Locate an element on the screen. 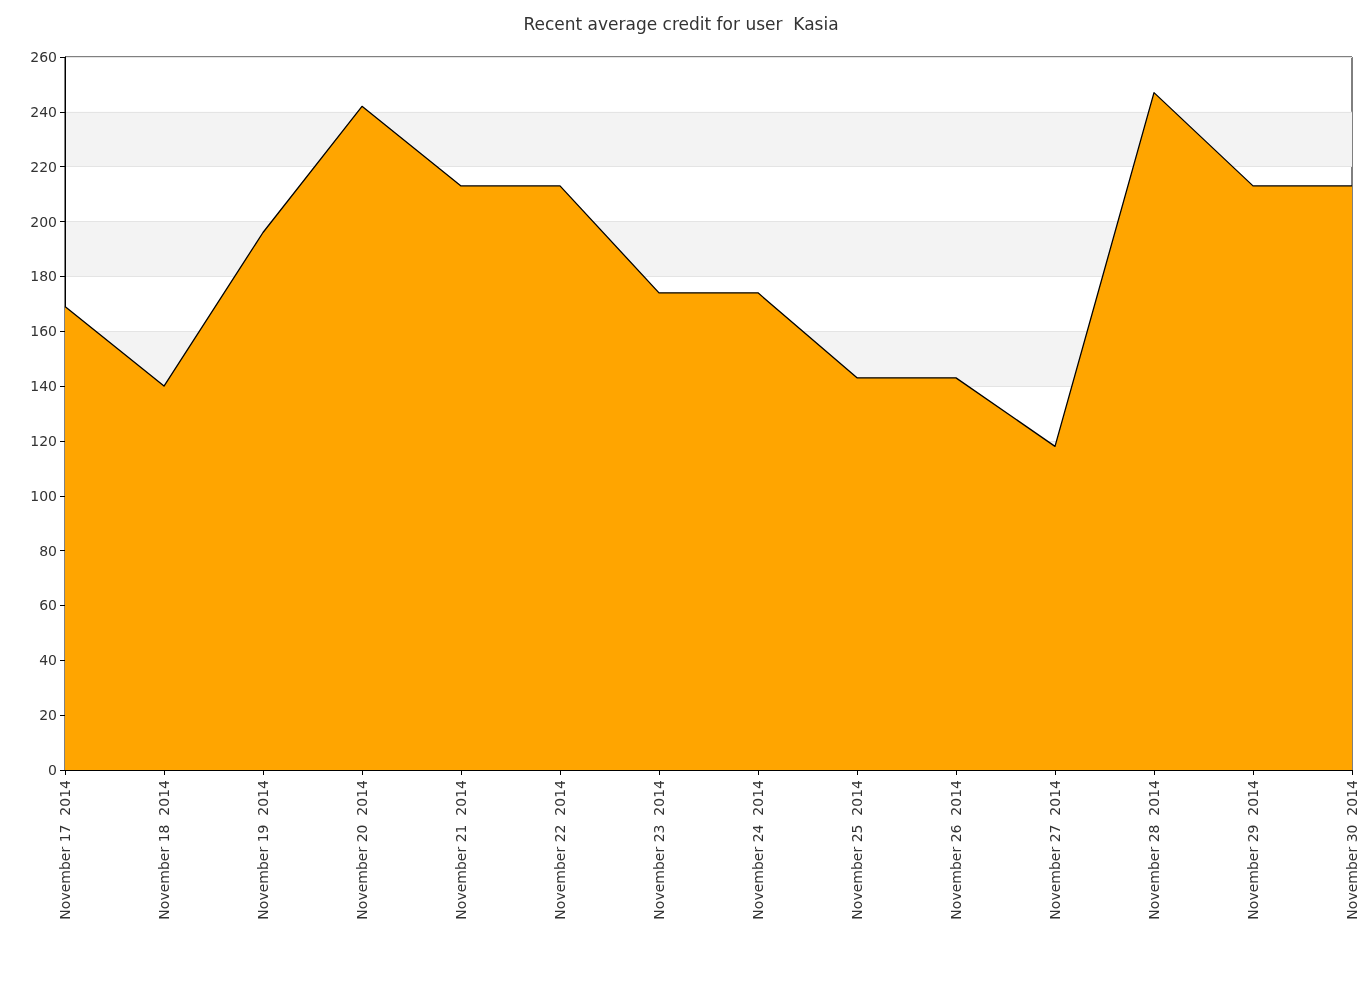 This screenshot has width=1362, height=1003. y-tick-label: 80 is located at coordinates (48, 550).